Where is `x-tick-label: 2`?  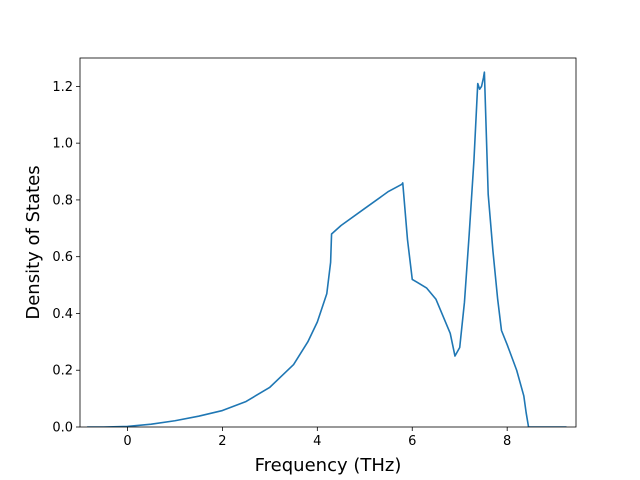
x-tick-label: 2 is located at coordinates (222, 441).